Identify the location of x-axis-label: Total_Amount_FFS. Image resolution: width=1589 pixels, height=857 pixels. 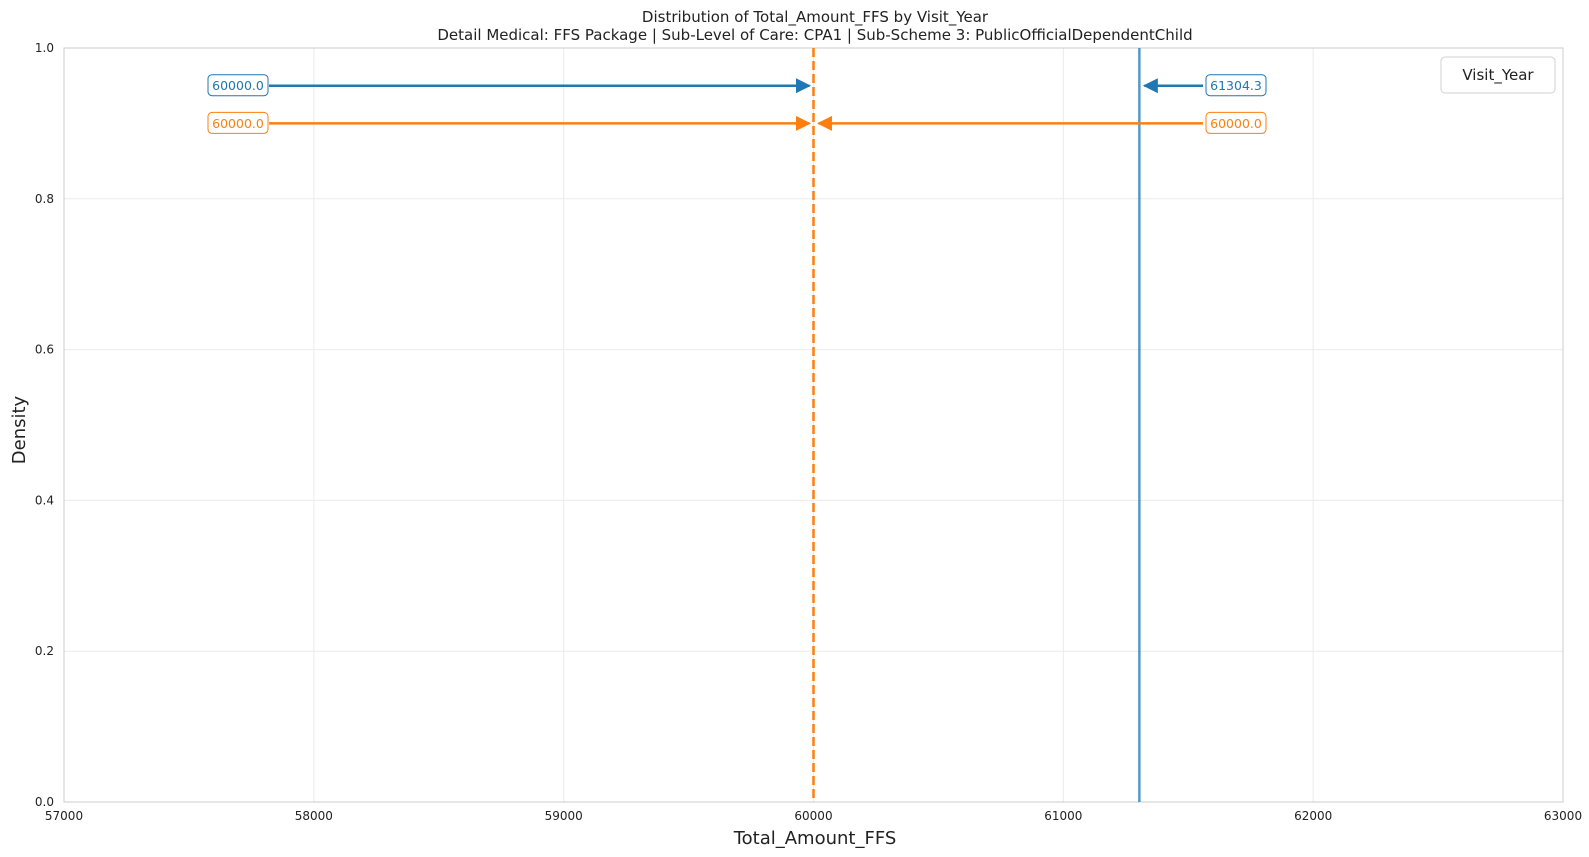
(815, 838).